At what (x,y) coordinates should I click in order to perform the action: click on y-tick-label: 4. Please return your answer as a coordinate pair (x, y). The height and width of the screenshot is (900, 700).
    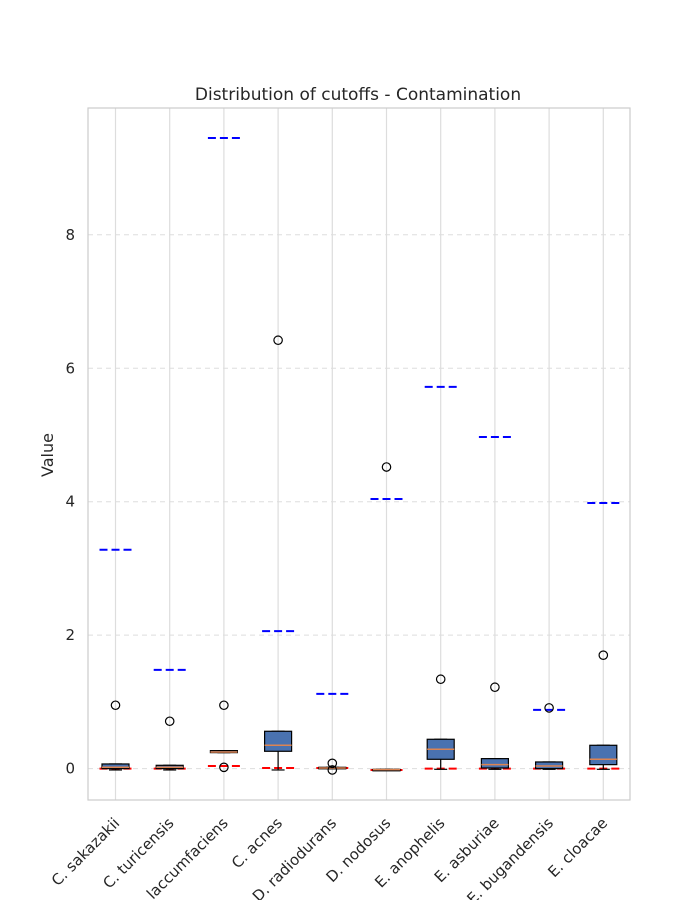
    Looking at the image, I should click on (70, 502).